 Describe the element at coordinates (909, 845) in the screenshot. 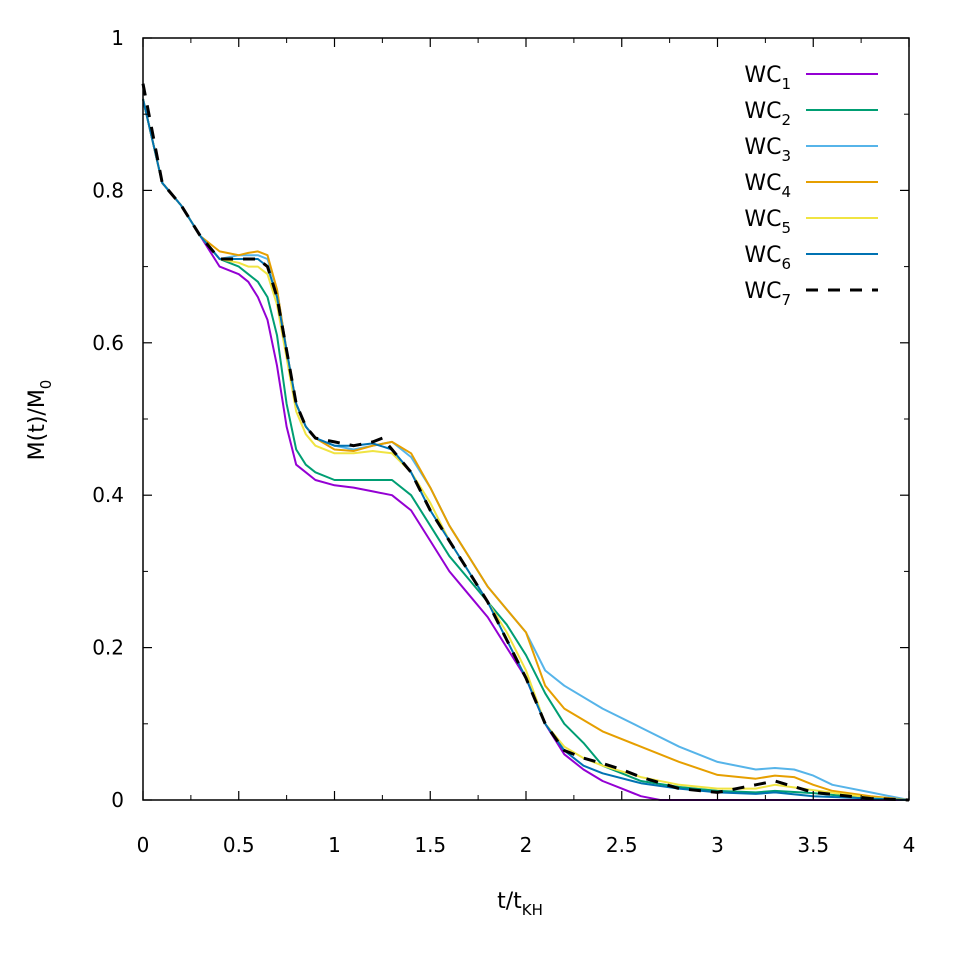

I see `x-tick-label: 4` at that location.